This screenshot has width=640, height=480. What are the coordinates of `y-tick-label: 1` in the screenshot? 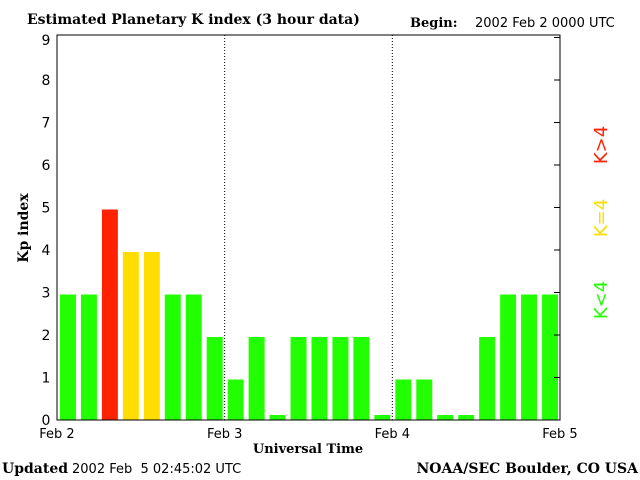 It's located at (46, 379).